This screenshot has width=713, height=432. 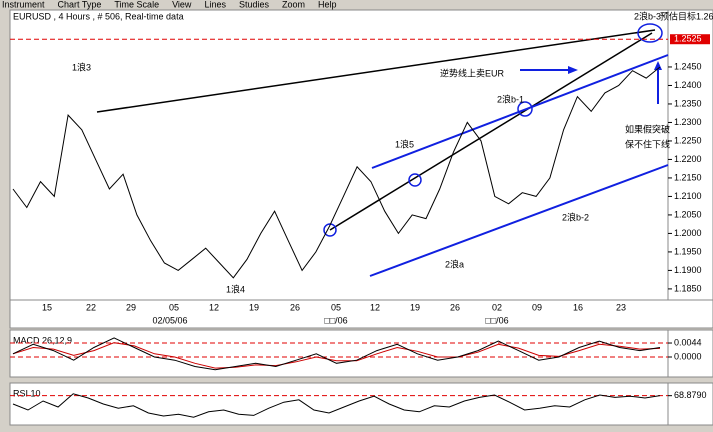 I want to click on menu-item: Studies, so click(x=254, y=4).